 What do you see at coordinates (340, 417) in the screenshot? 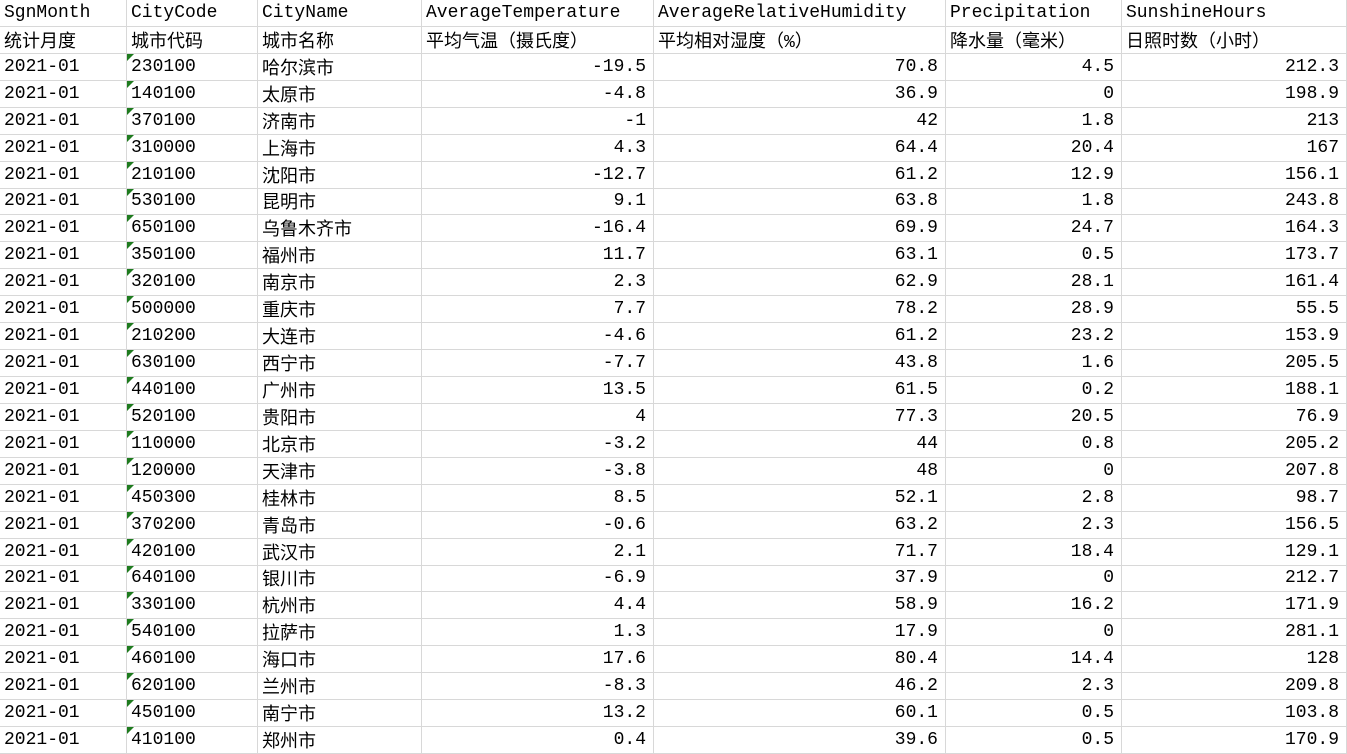
I see `cell-city_name: 贵阳市` at bounding box center [340, 417].